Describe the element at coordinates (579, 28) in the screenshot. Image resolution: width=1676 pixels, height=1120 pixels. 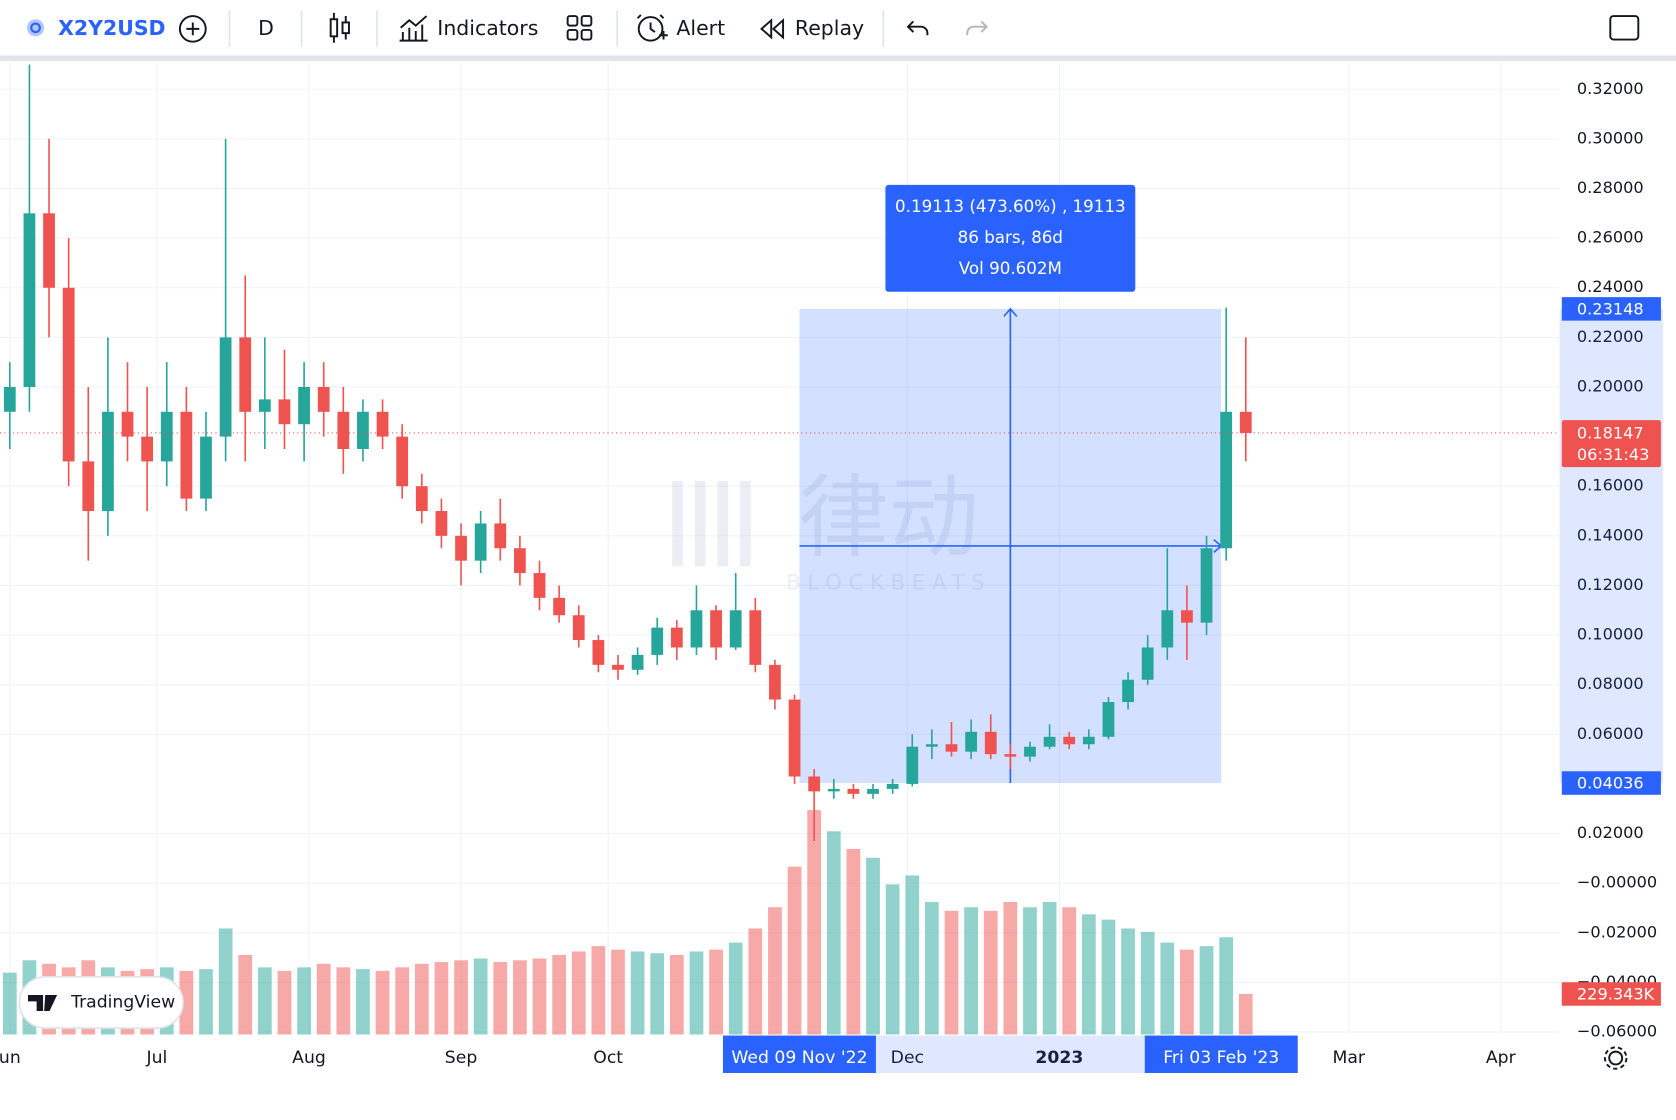
I see `layout-button` at that location.